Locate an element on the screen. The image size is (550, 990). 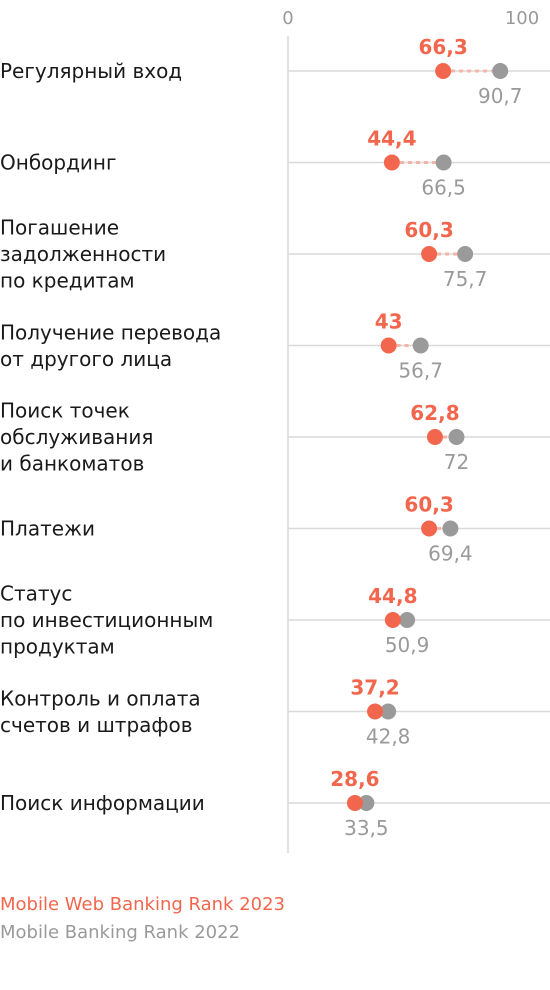
value-label-2022: 42,8 is located at coordinates (388, 737).